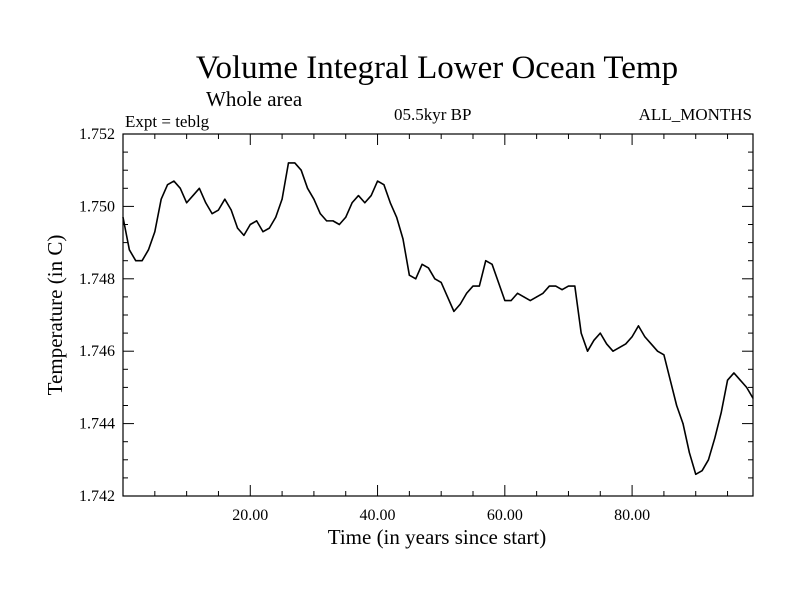 This screenshot has width=800, height=605. Describe the element at coordinates (378, 515) in the screenshot. I see `x-tick-label: 40.00` at that location.